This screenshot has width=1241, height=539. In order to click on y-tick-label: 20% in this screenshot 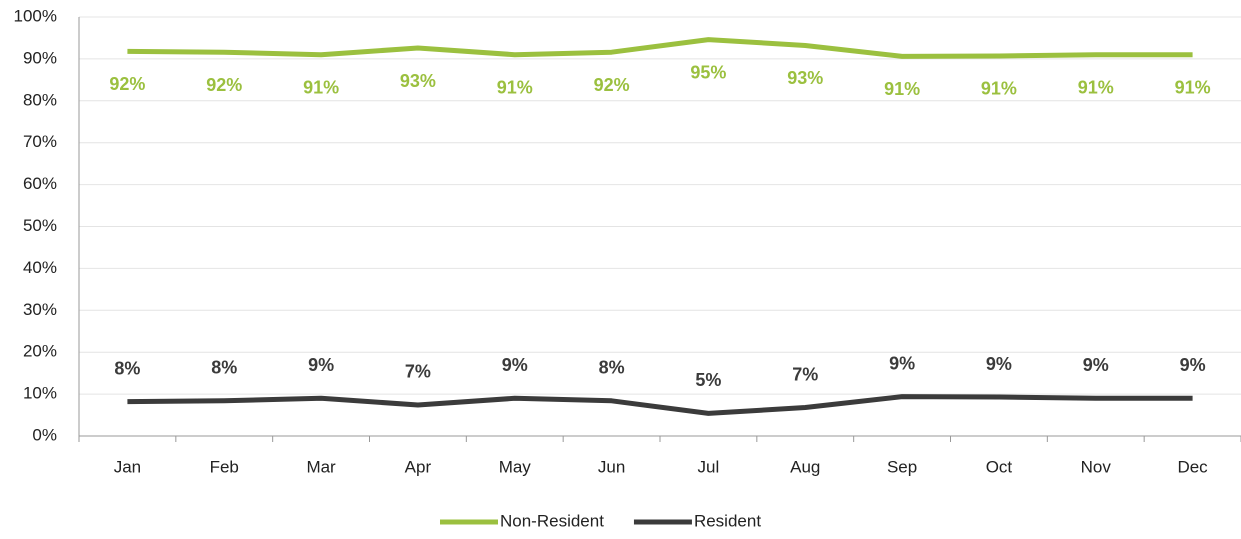, I will do `click(40, 351)`.